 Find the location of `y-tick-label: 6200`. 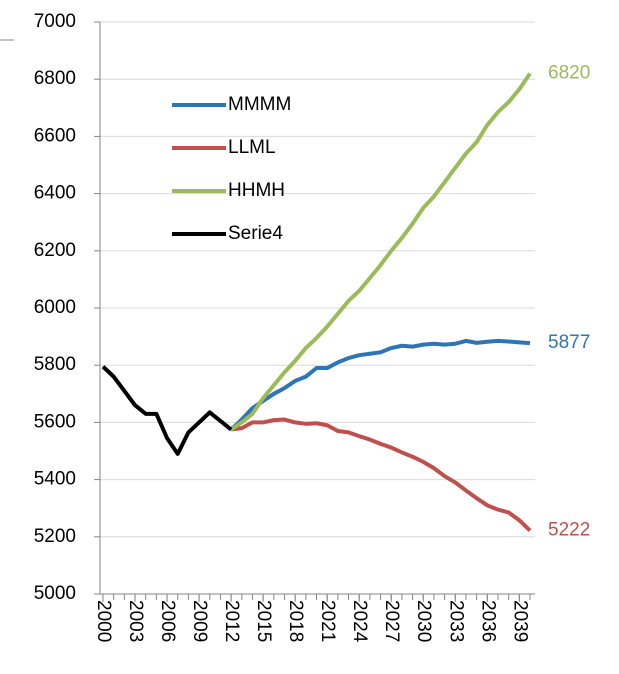

y-tick-label: 6200 is located at coordinates (55, 250).